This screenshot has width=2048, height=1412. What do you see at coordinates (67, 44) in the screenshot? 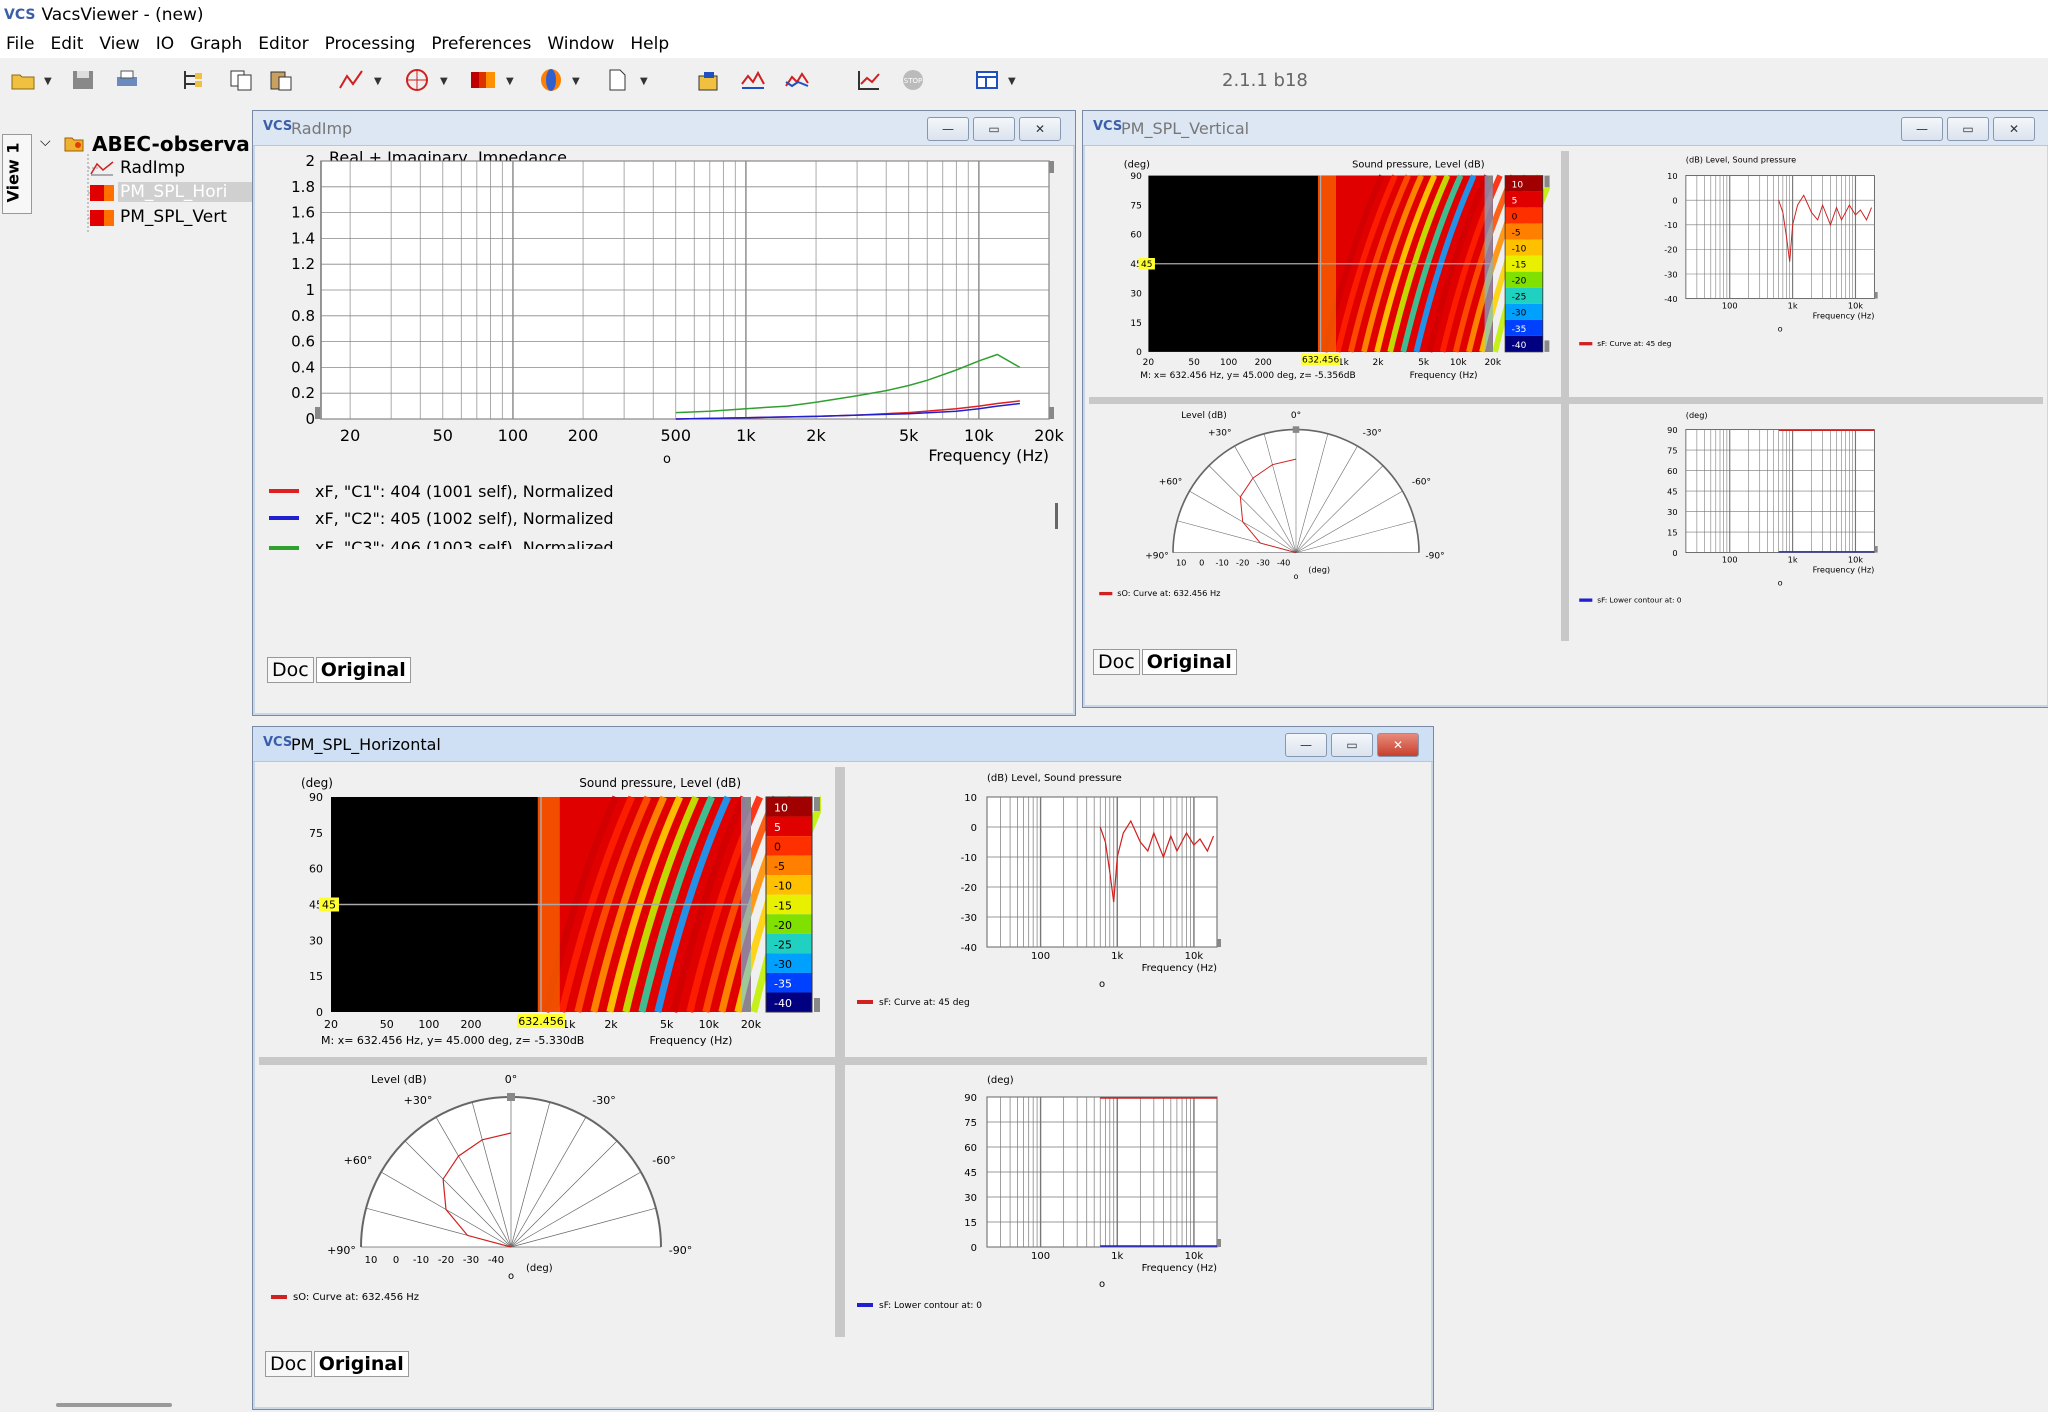
I see `menu-edit: Edit` at bounding box center [67, 44].